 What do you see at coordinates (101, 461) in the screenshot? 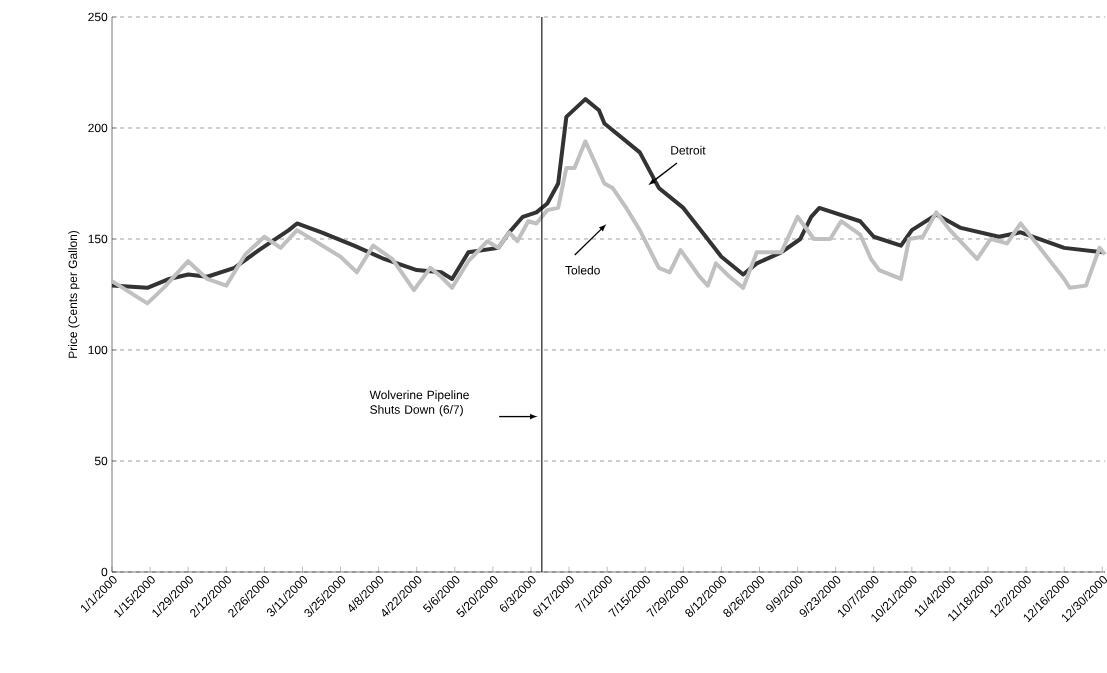
I see `y-tick-label: 50` at bounding box center [101, 461].